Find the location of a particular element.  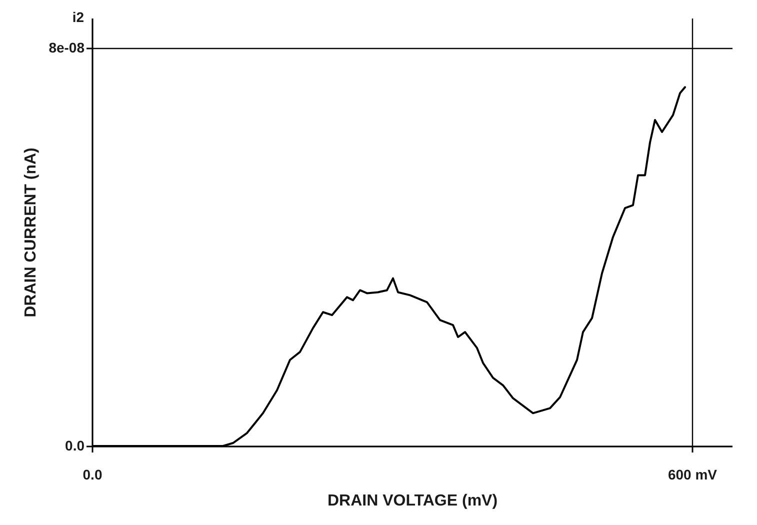

x-axis-title: DRAIN VOLTAGE (mV) is located at coordinates (412, 501).